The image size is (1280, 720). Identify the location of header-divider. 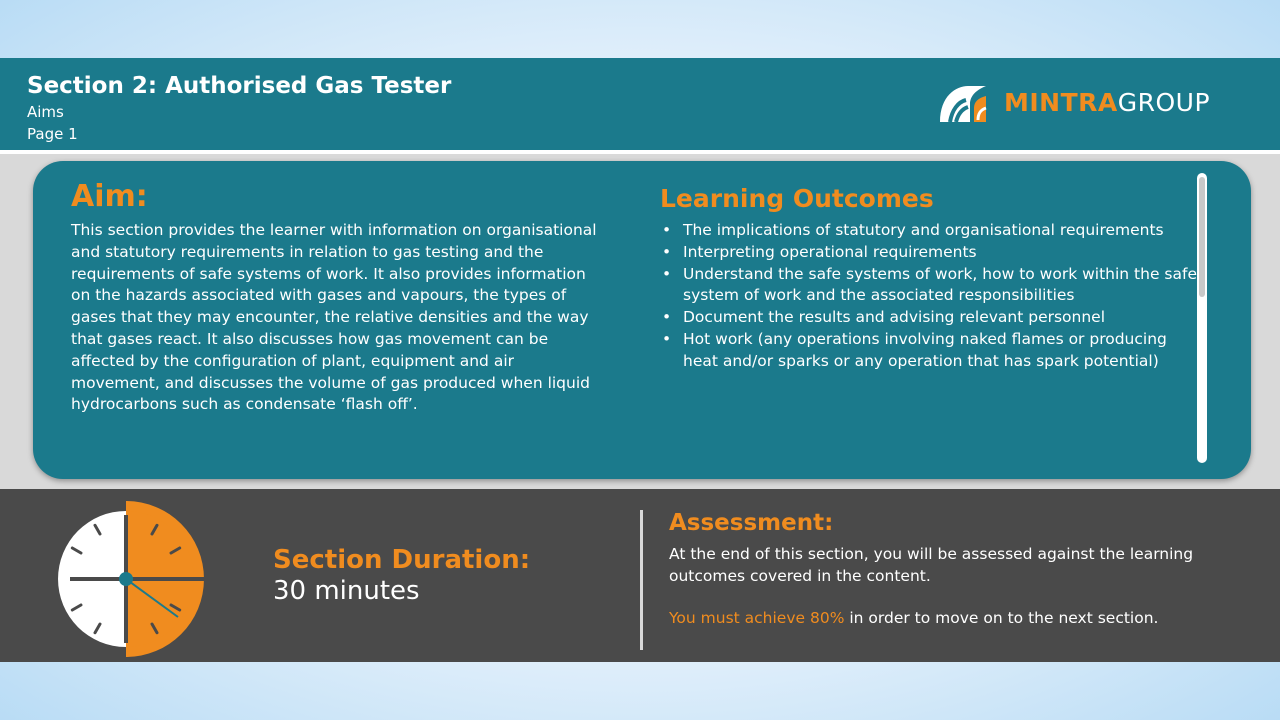
(640, 152).